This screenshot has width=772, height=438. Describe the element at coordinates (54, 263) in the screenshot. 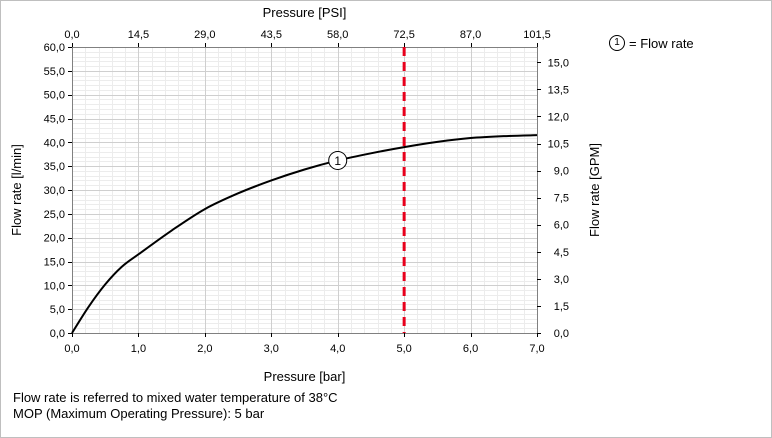

I see `y-tick-label: 15,0` at that location.